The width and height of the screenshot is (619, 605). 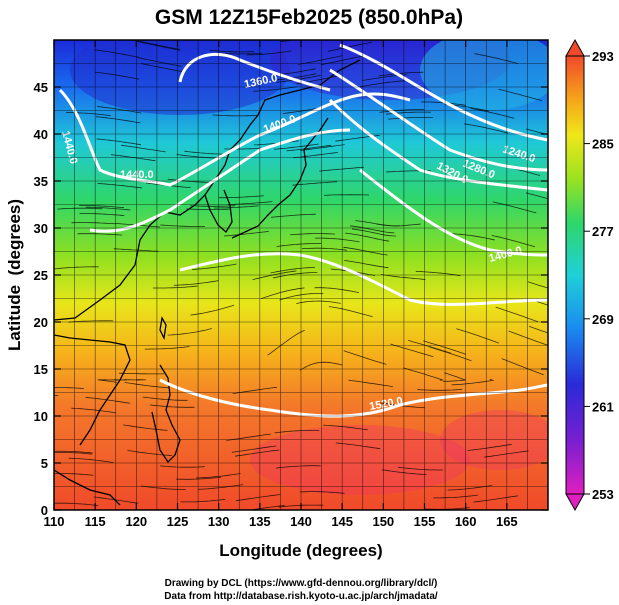 I want to click on y-tick-label: 30, so click(x=41, y=228).